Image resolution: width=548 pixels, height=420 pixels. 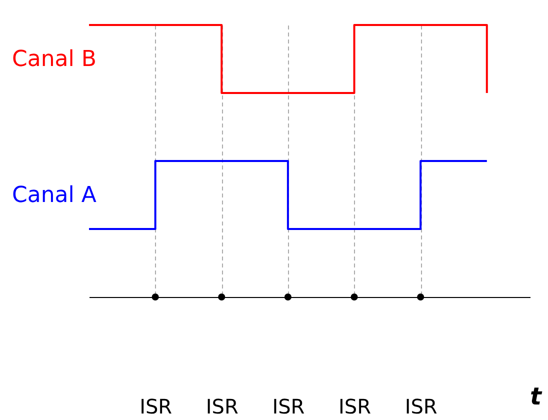 I want to click on series-label: Canal B, so click(x=54, y=59).